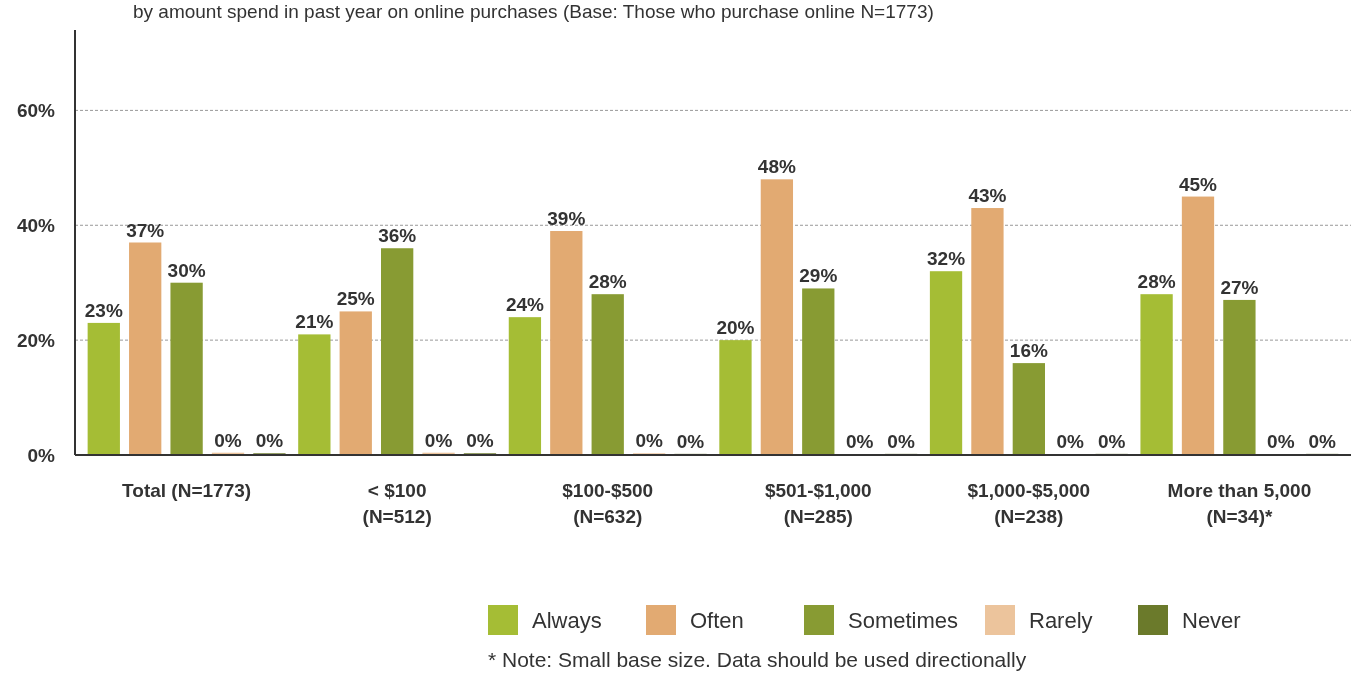 This screenshot has width=1351, height=673. I want to click on legend-label: Always, so click(567, 620).